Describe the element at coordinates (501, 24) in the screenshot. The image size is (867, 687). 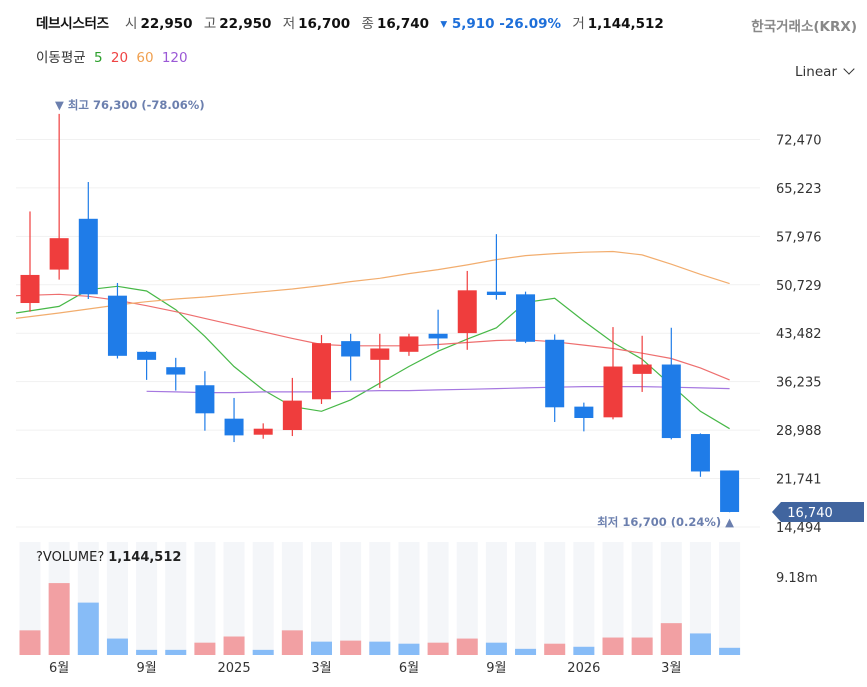
I see `change-value: ▾ 5,910 -26.09%` at that location.